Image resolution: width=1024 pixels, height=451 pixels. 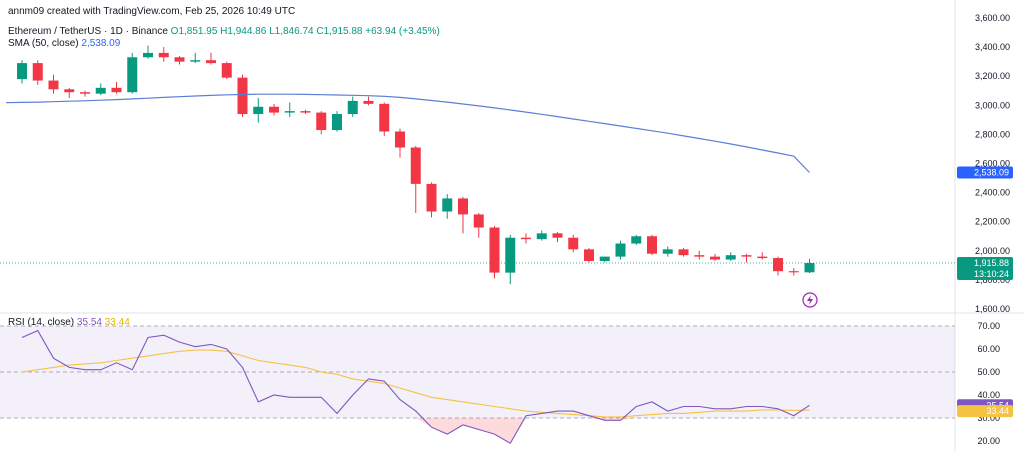 What do you see at coordinates (89, 322) in the screenshot?
I see `rsi-value: 35.54` at bounding box center [89, 322].